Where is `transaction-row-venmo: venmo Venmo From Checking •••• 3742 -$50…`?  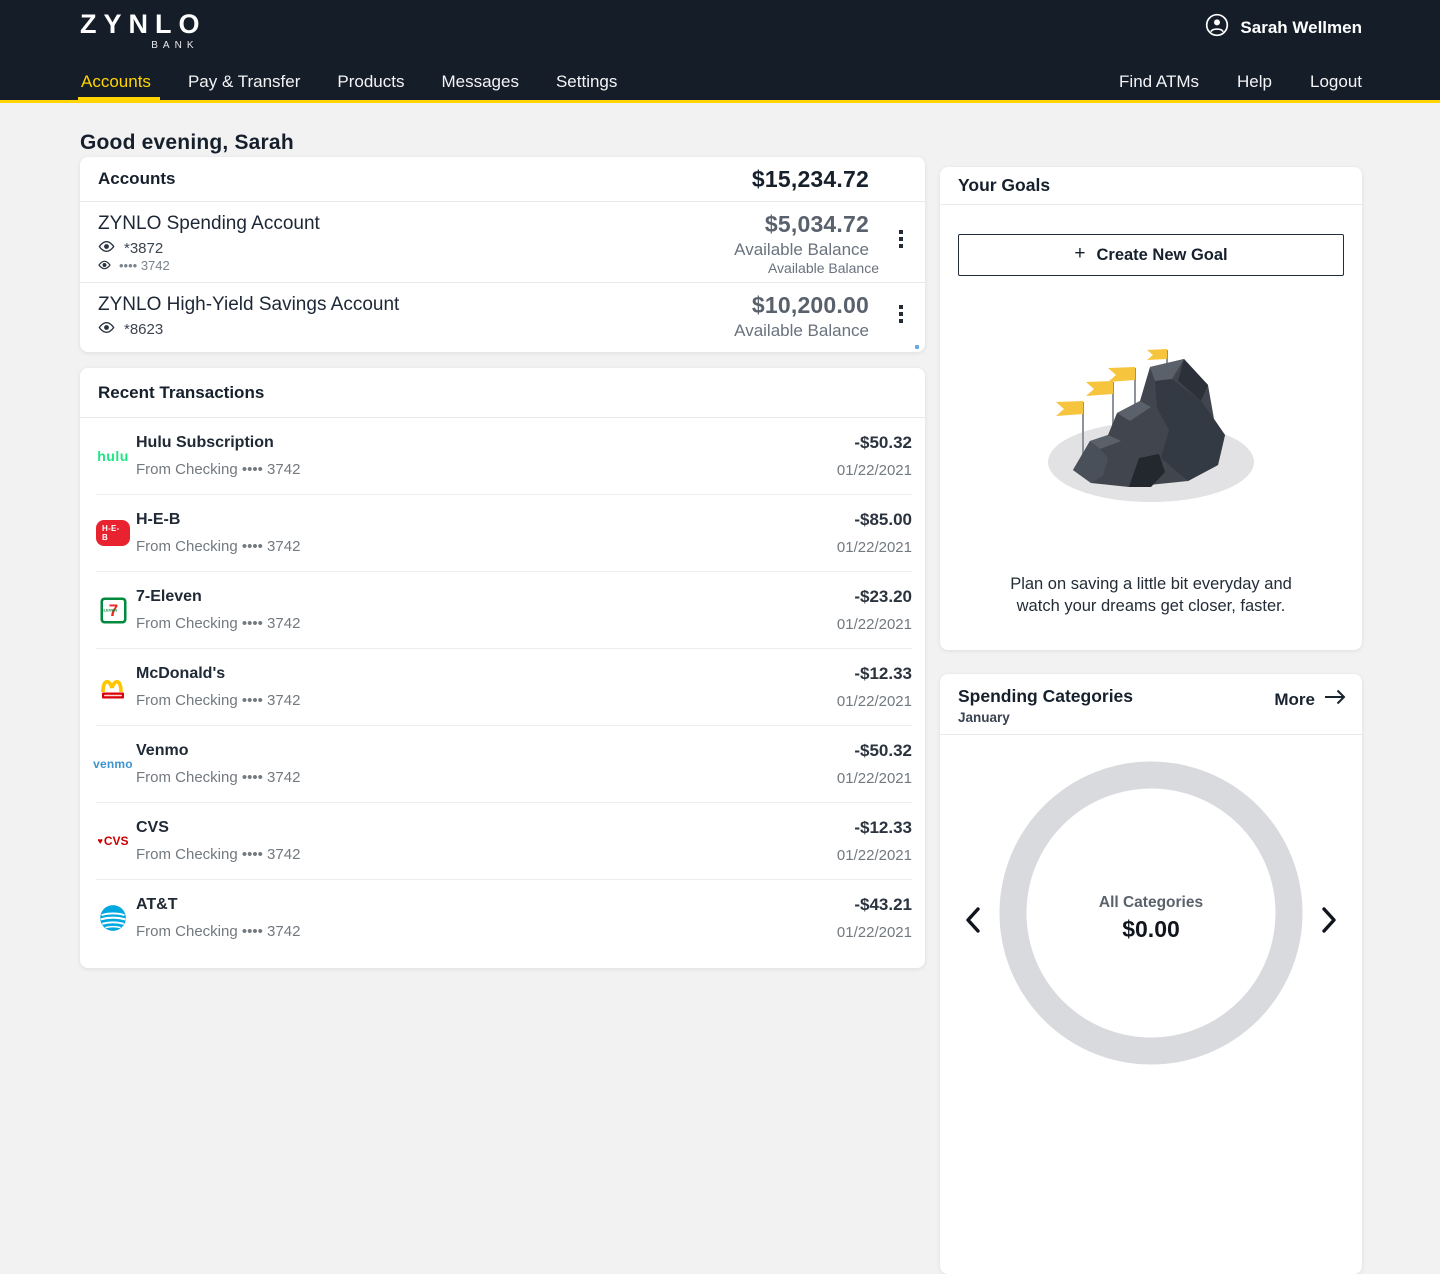
transaction-row-venmo: venmo Venmo From Checking •••• 3742 -$50… is located at coordinates (502, 764).